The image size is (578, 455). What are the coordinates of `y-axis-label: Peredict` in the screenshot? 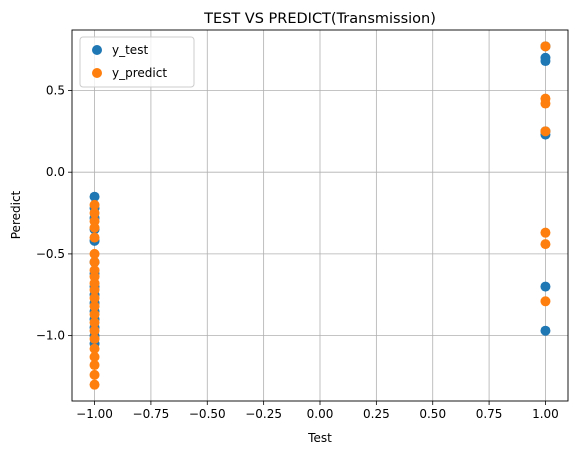 It's located at (16, 214).